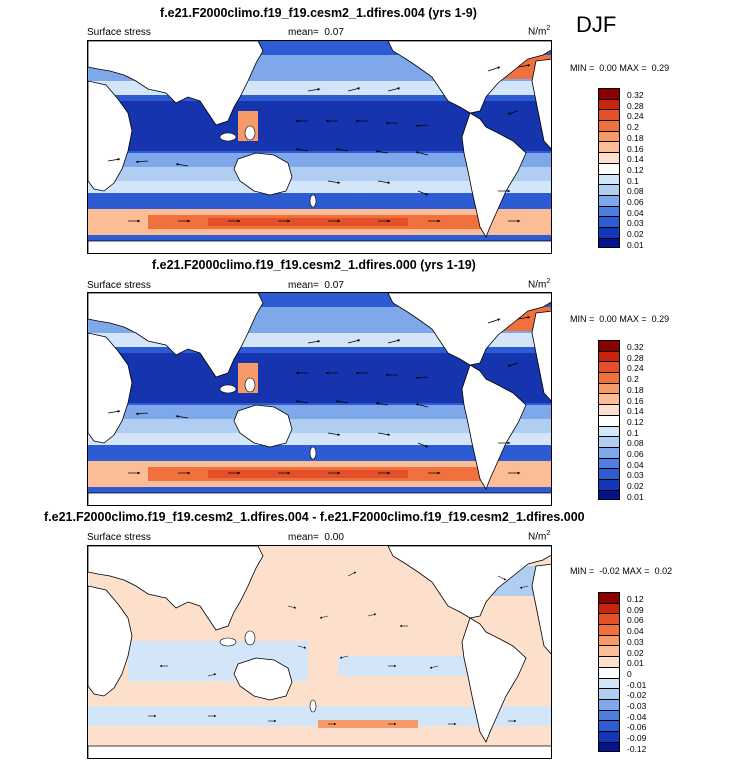 This screenshot has width=729, height=764. I want to click on colorbar-tick-label: 0.16, so click(635, 400).